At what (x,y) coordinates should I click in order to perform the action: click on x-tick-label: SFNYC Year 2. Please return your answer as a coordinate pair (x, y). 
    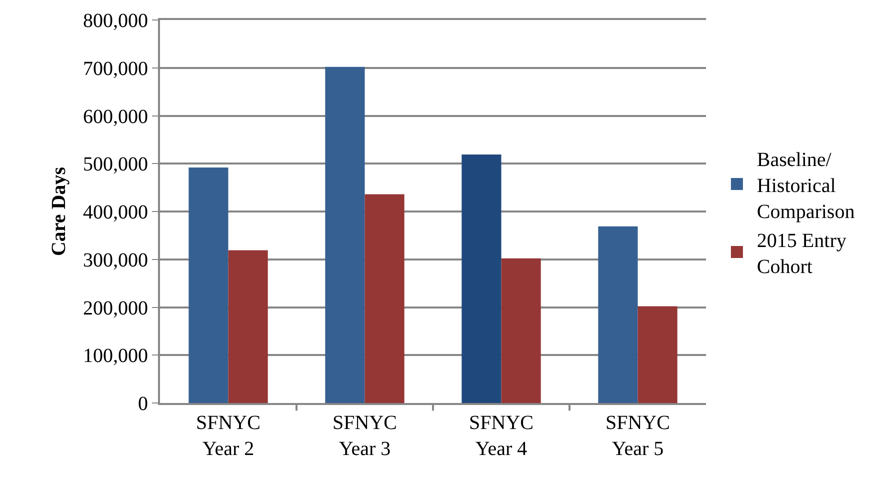
    Looking at the image, I should click on (228, 436).